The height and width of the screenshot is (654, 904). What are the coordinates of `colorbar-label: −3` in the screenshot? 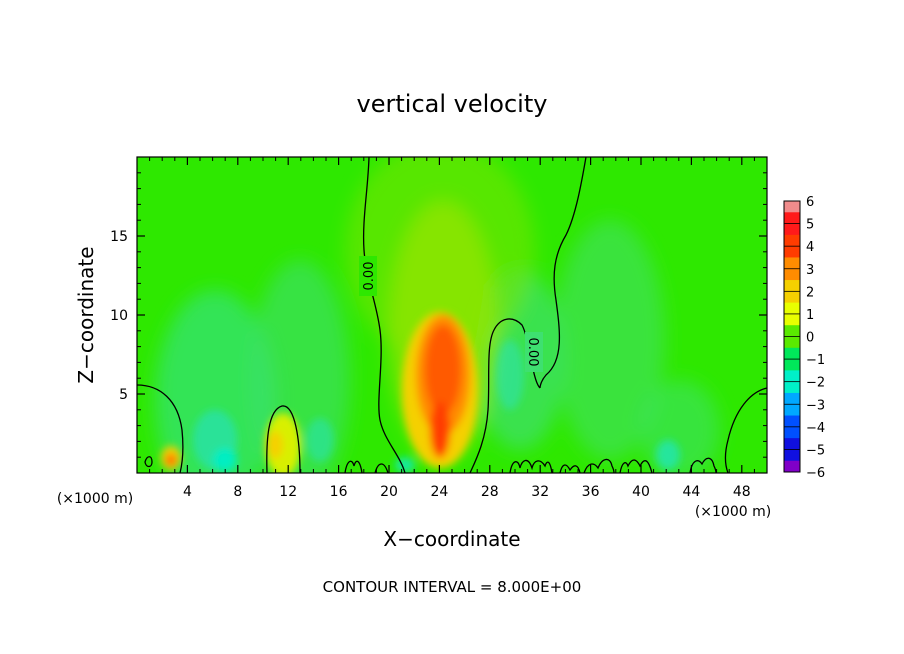 It's located at (815, 405).